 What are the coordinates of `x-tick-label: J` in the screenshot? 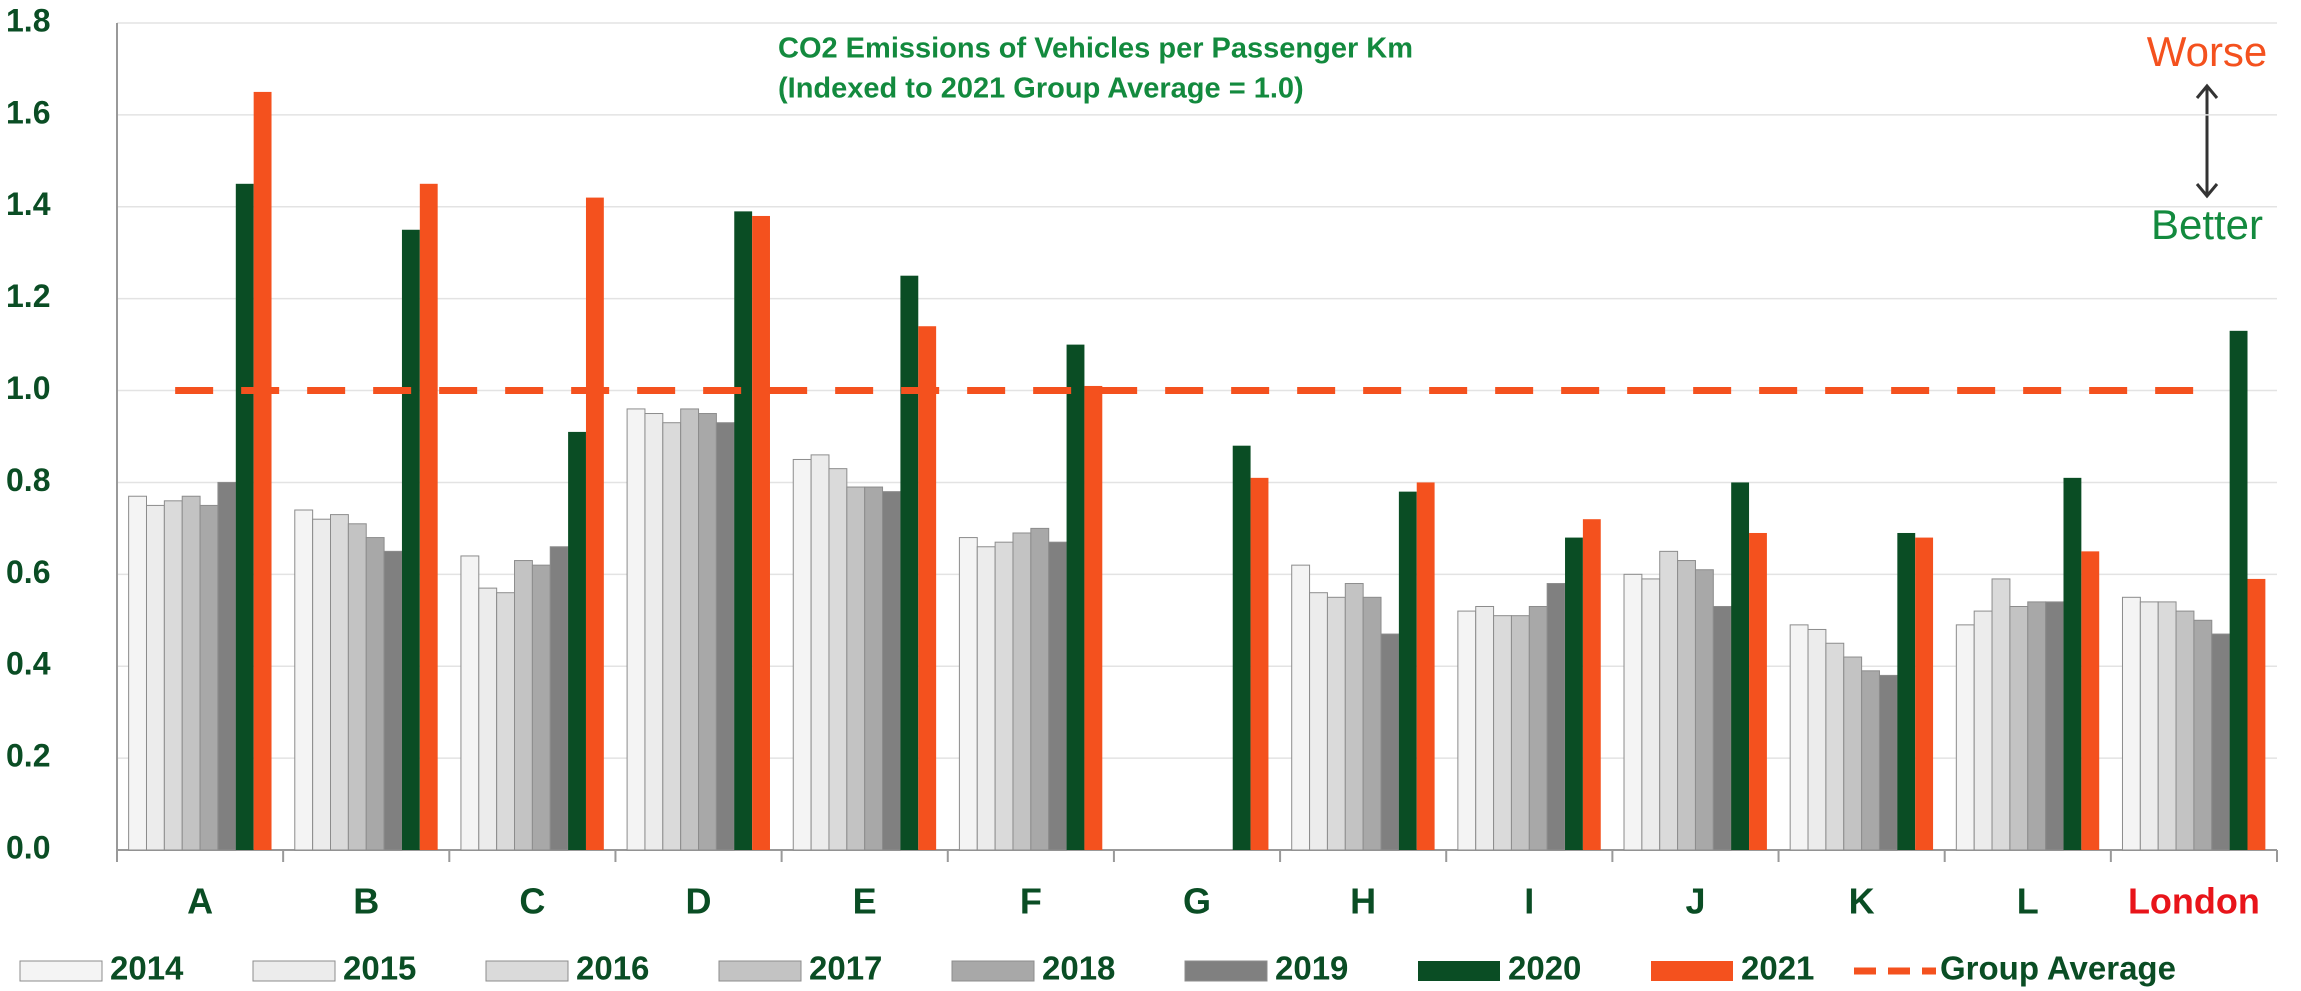 It's located at (1695, 901).